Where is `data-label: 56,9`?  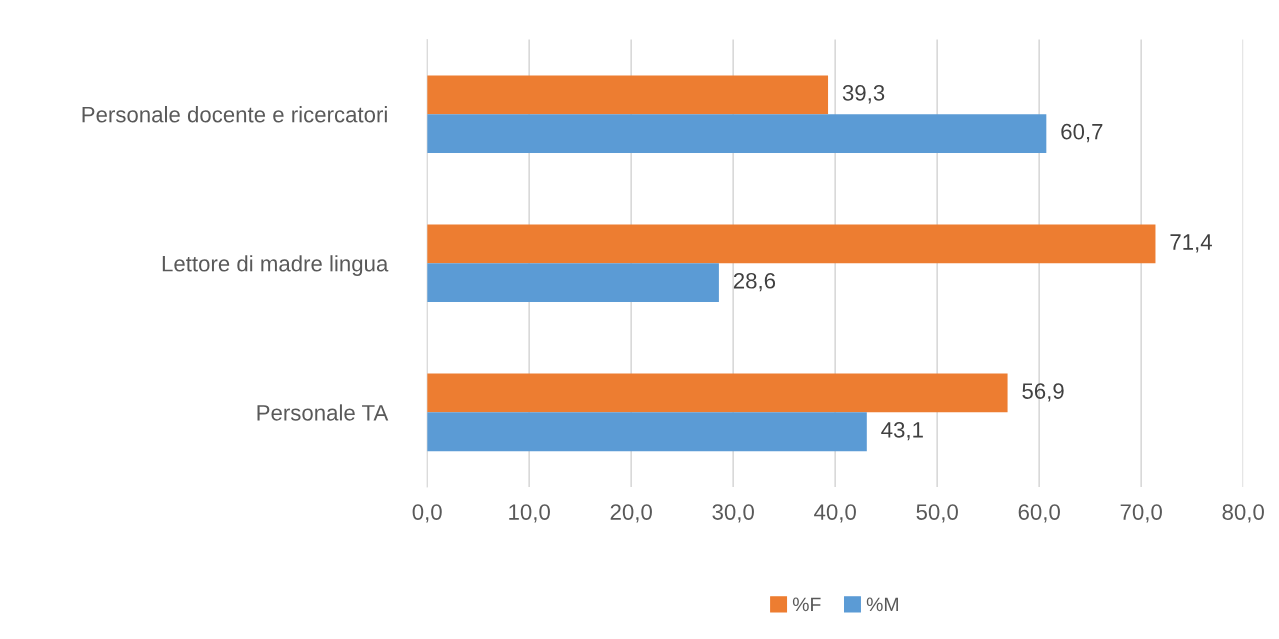 data-label: 56,9 is located at coordinates (1043, 392).